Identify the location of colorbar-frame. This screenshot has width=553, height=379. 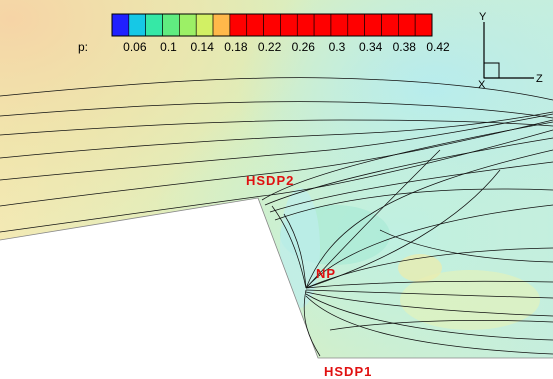
(272, 25).